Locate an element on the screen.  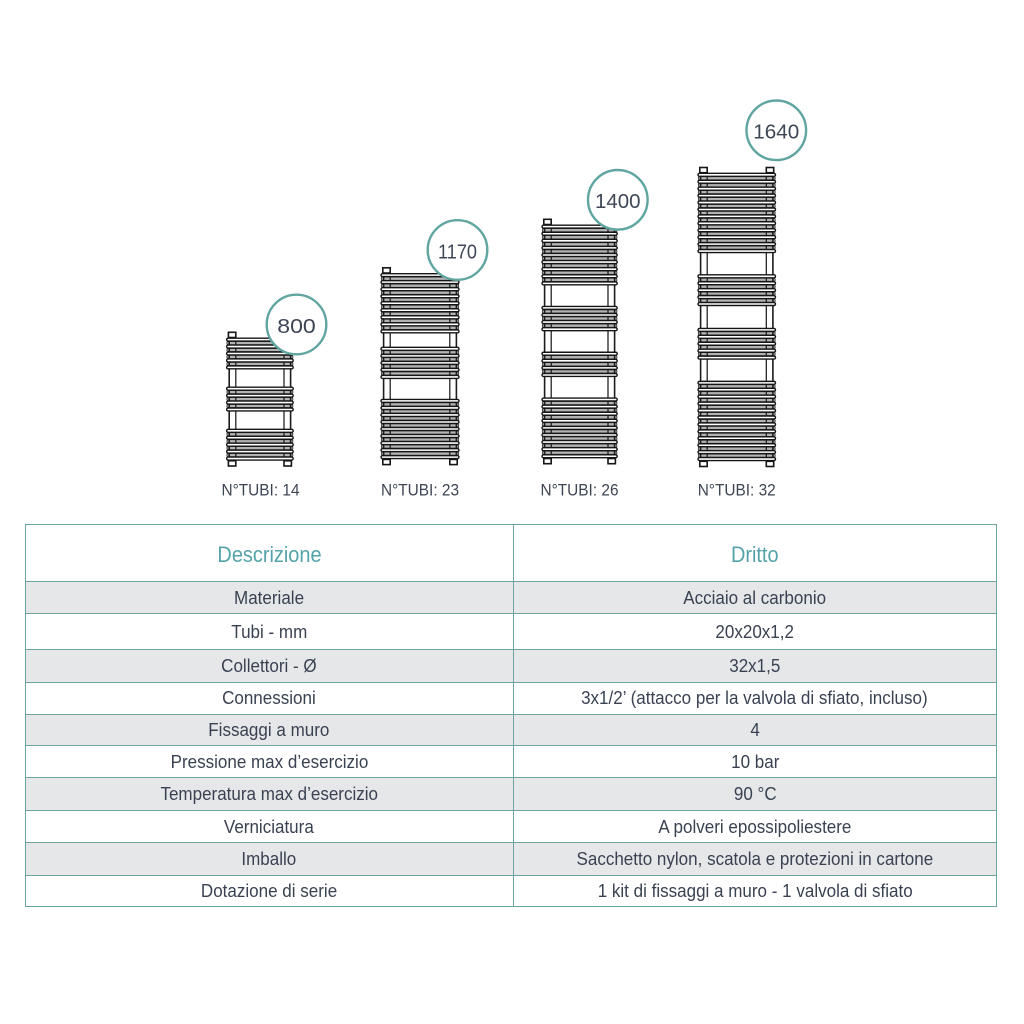
svg-text: 1640 is located at coordinates (776, 133).